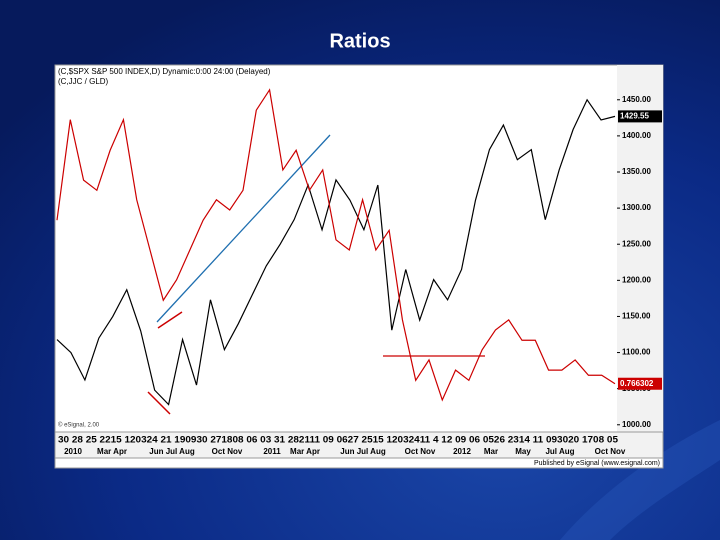 The image size is (720, 540). I want to click on x-label: 2011, so click(272, 451).